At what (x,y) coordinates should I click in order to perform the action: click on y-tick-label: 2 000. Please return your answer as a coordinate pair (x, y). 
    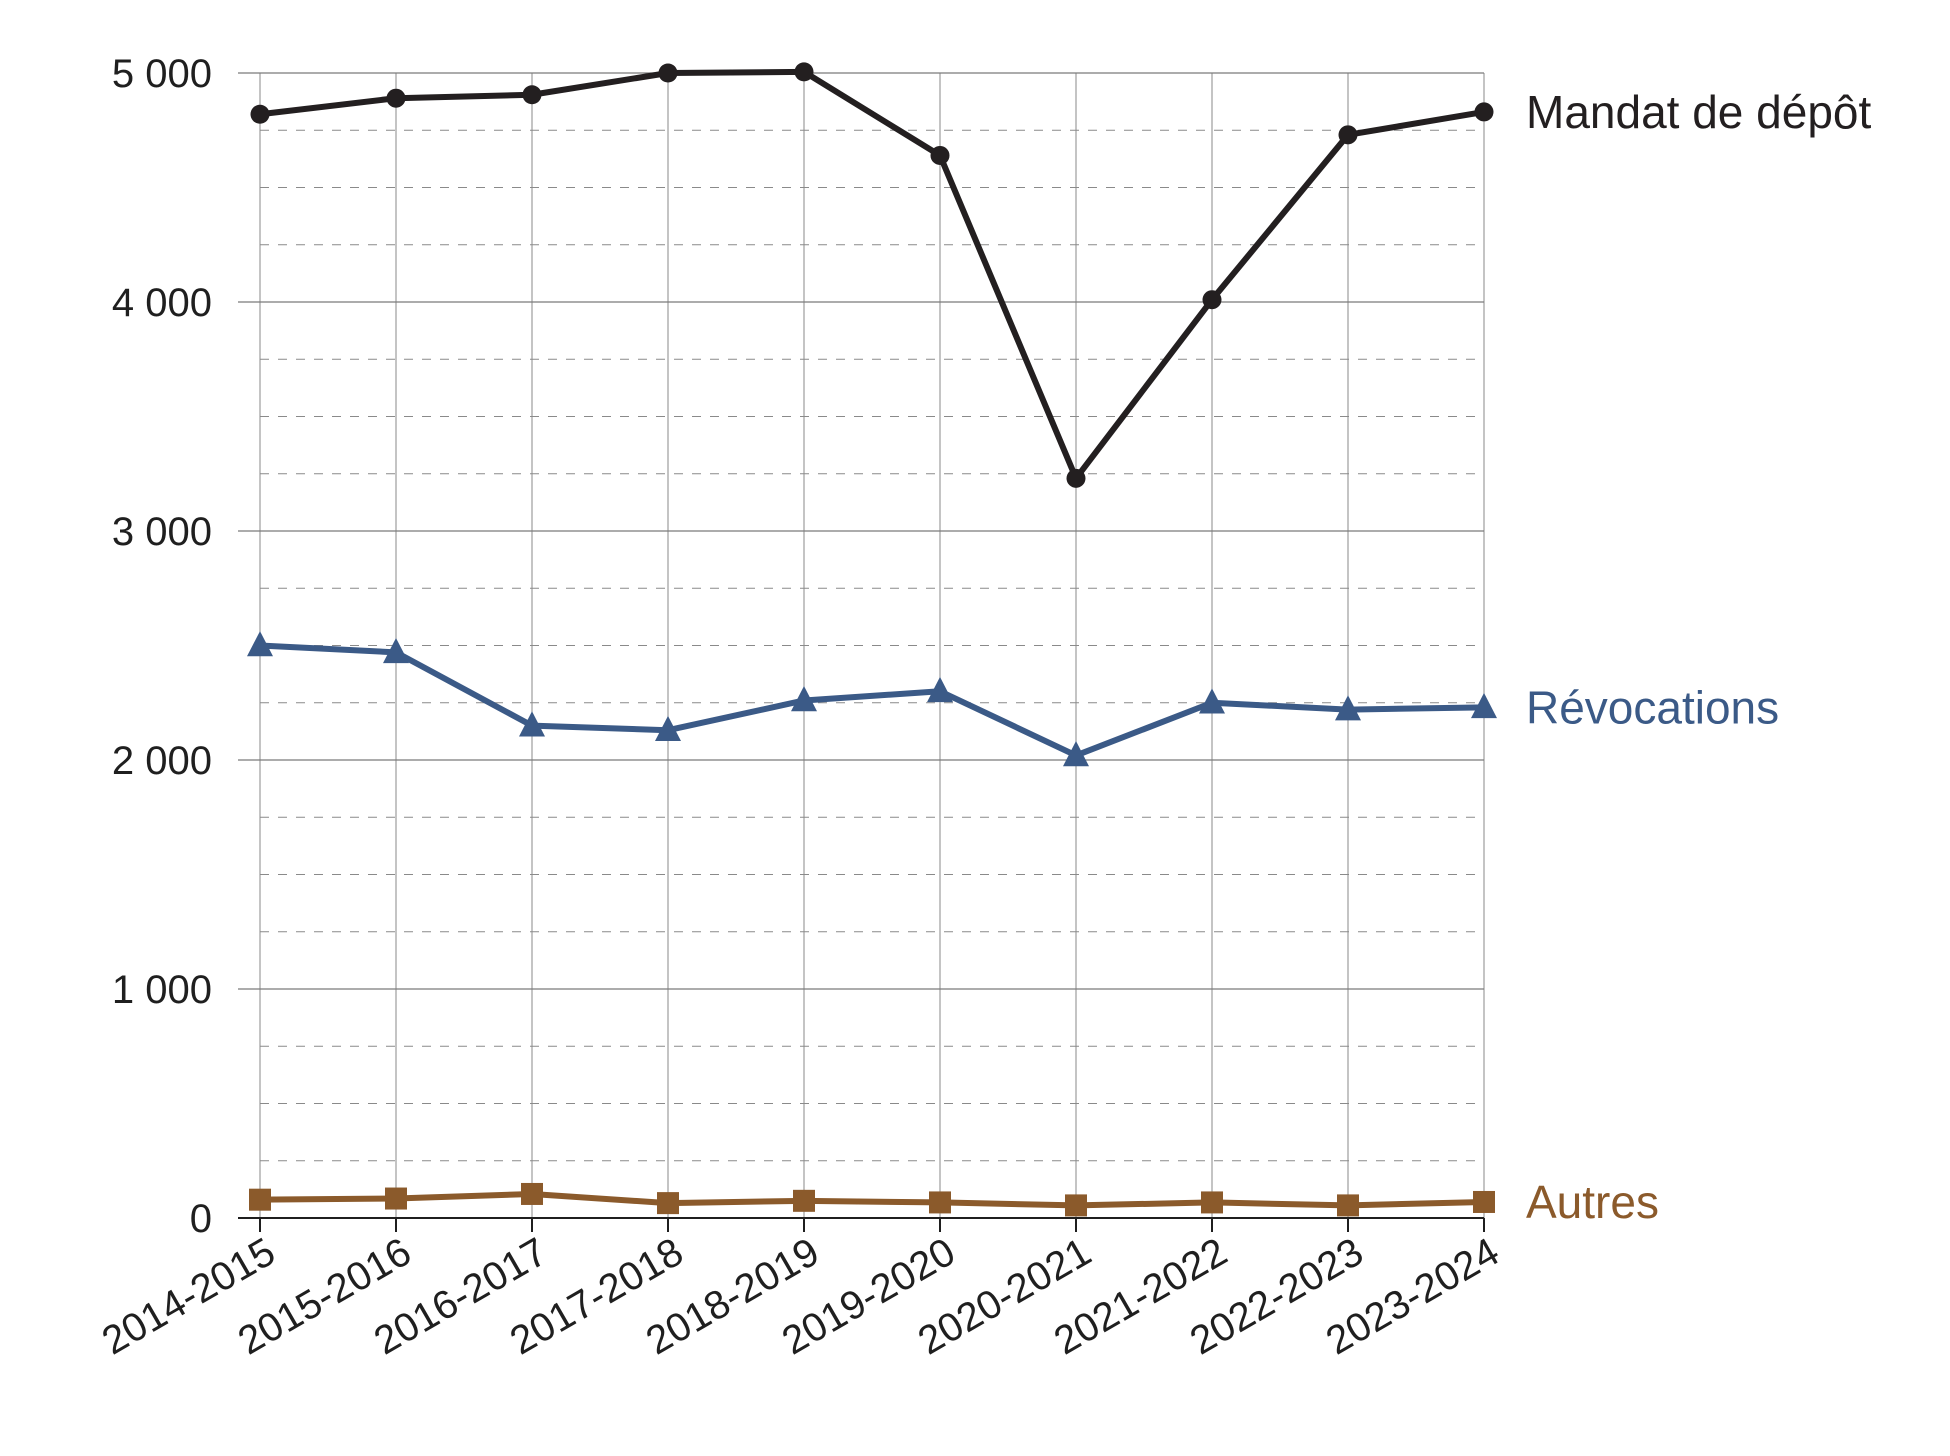
    Looking at the image, I should click on (162, 761).